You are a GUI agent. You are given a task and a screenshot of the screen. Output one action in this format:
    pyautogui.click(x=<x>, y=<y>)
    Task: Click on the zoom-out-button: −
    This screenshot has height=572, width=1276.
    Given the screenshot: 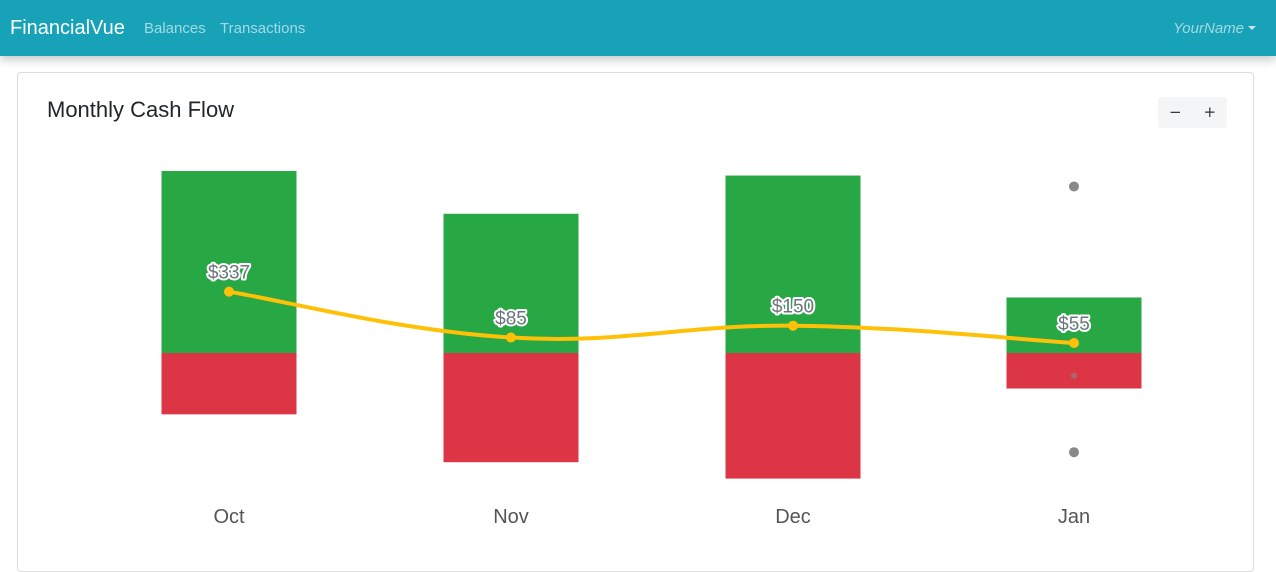 What is the action you would take?
    pyautogui.click(x=1175, y=112)
    